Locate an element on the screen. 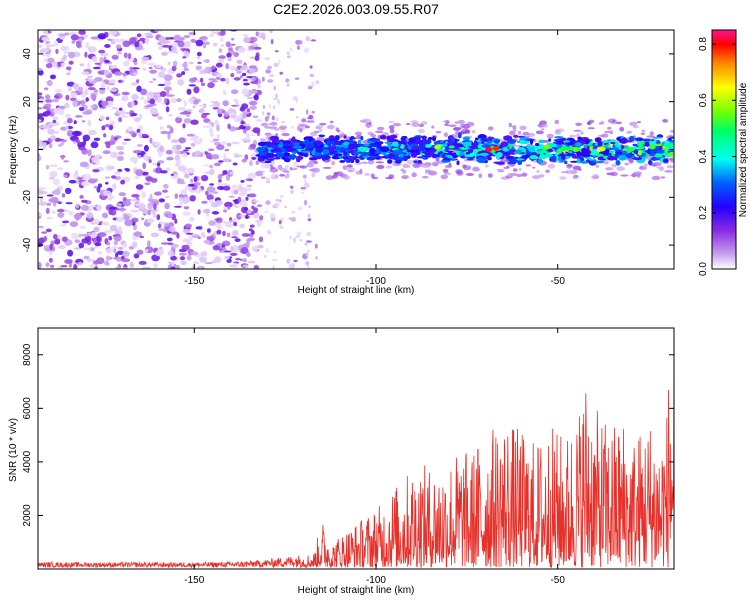 The height and width of the screenshot is (600, 750). y-tick-label: 2000 is located at coordinates (27, 515).